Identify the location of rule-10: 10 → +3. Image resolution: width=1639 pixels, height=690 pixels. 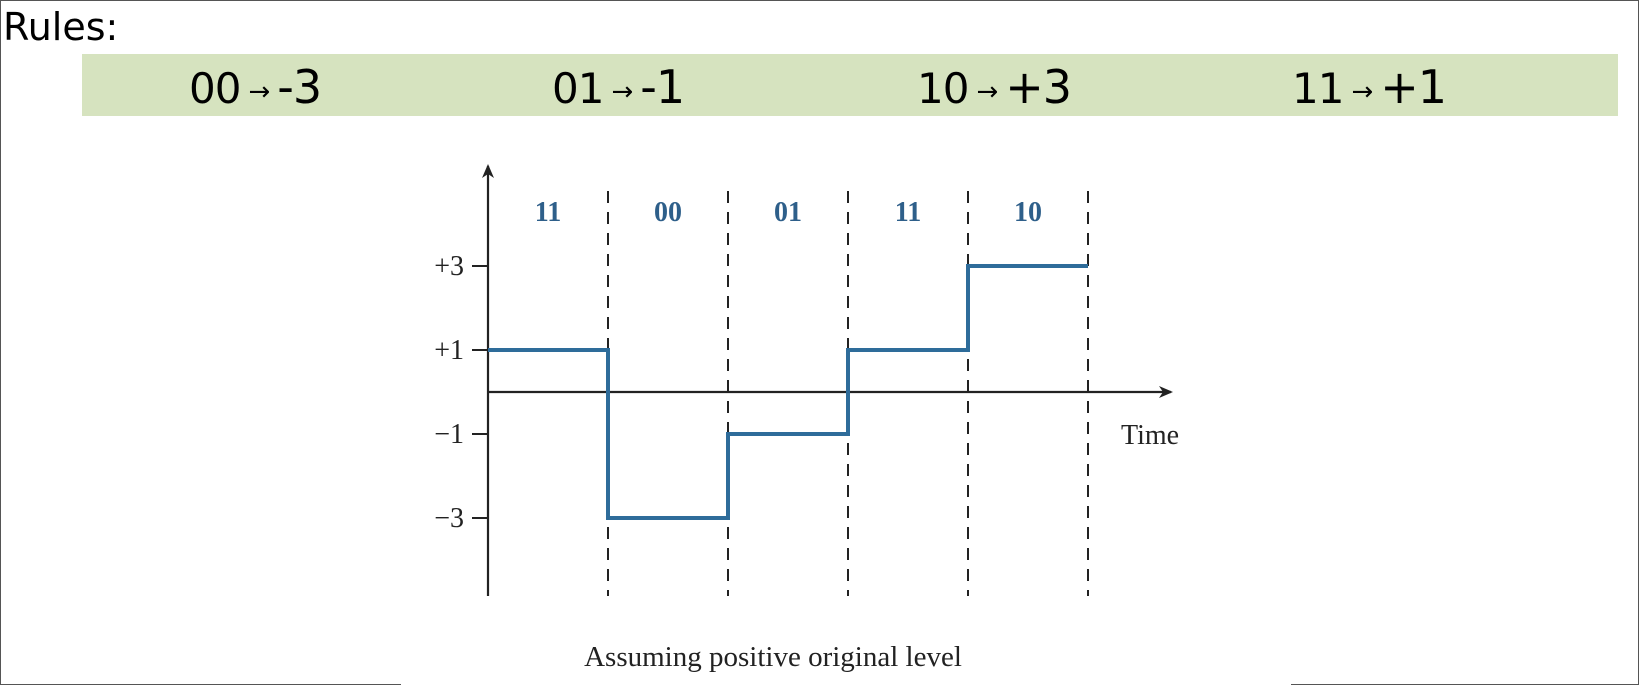
(994, 87).